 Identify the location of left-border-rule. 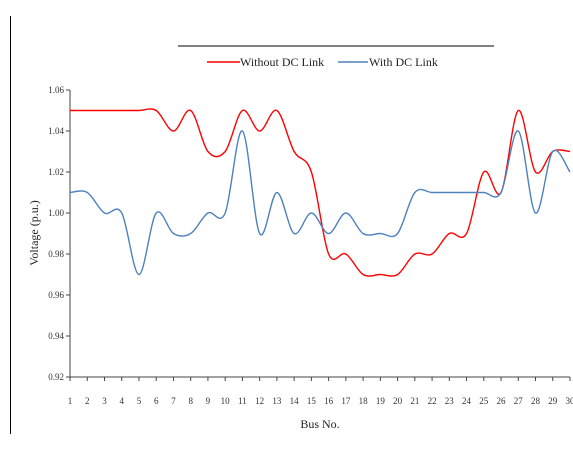
(10, 225).